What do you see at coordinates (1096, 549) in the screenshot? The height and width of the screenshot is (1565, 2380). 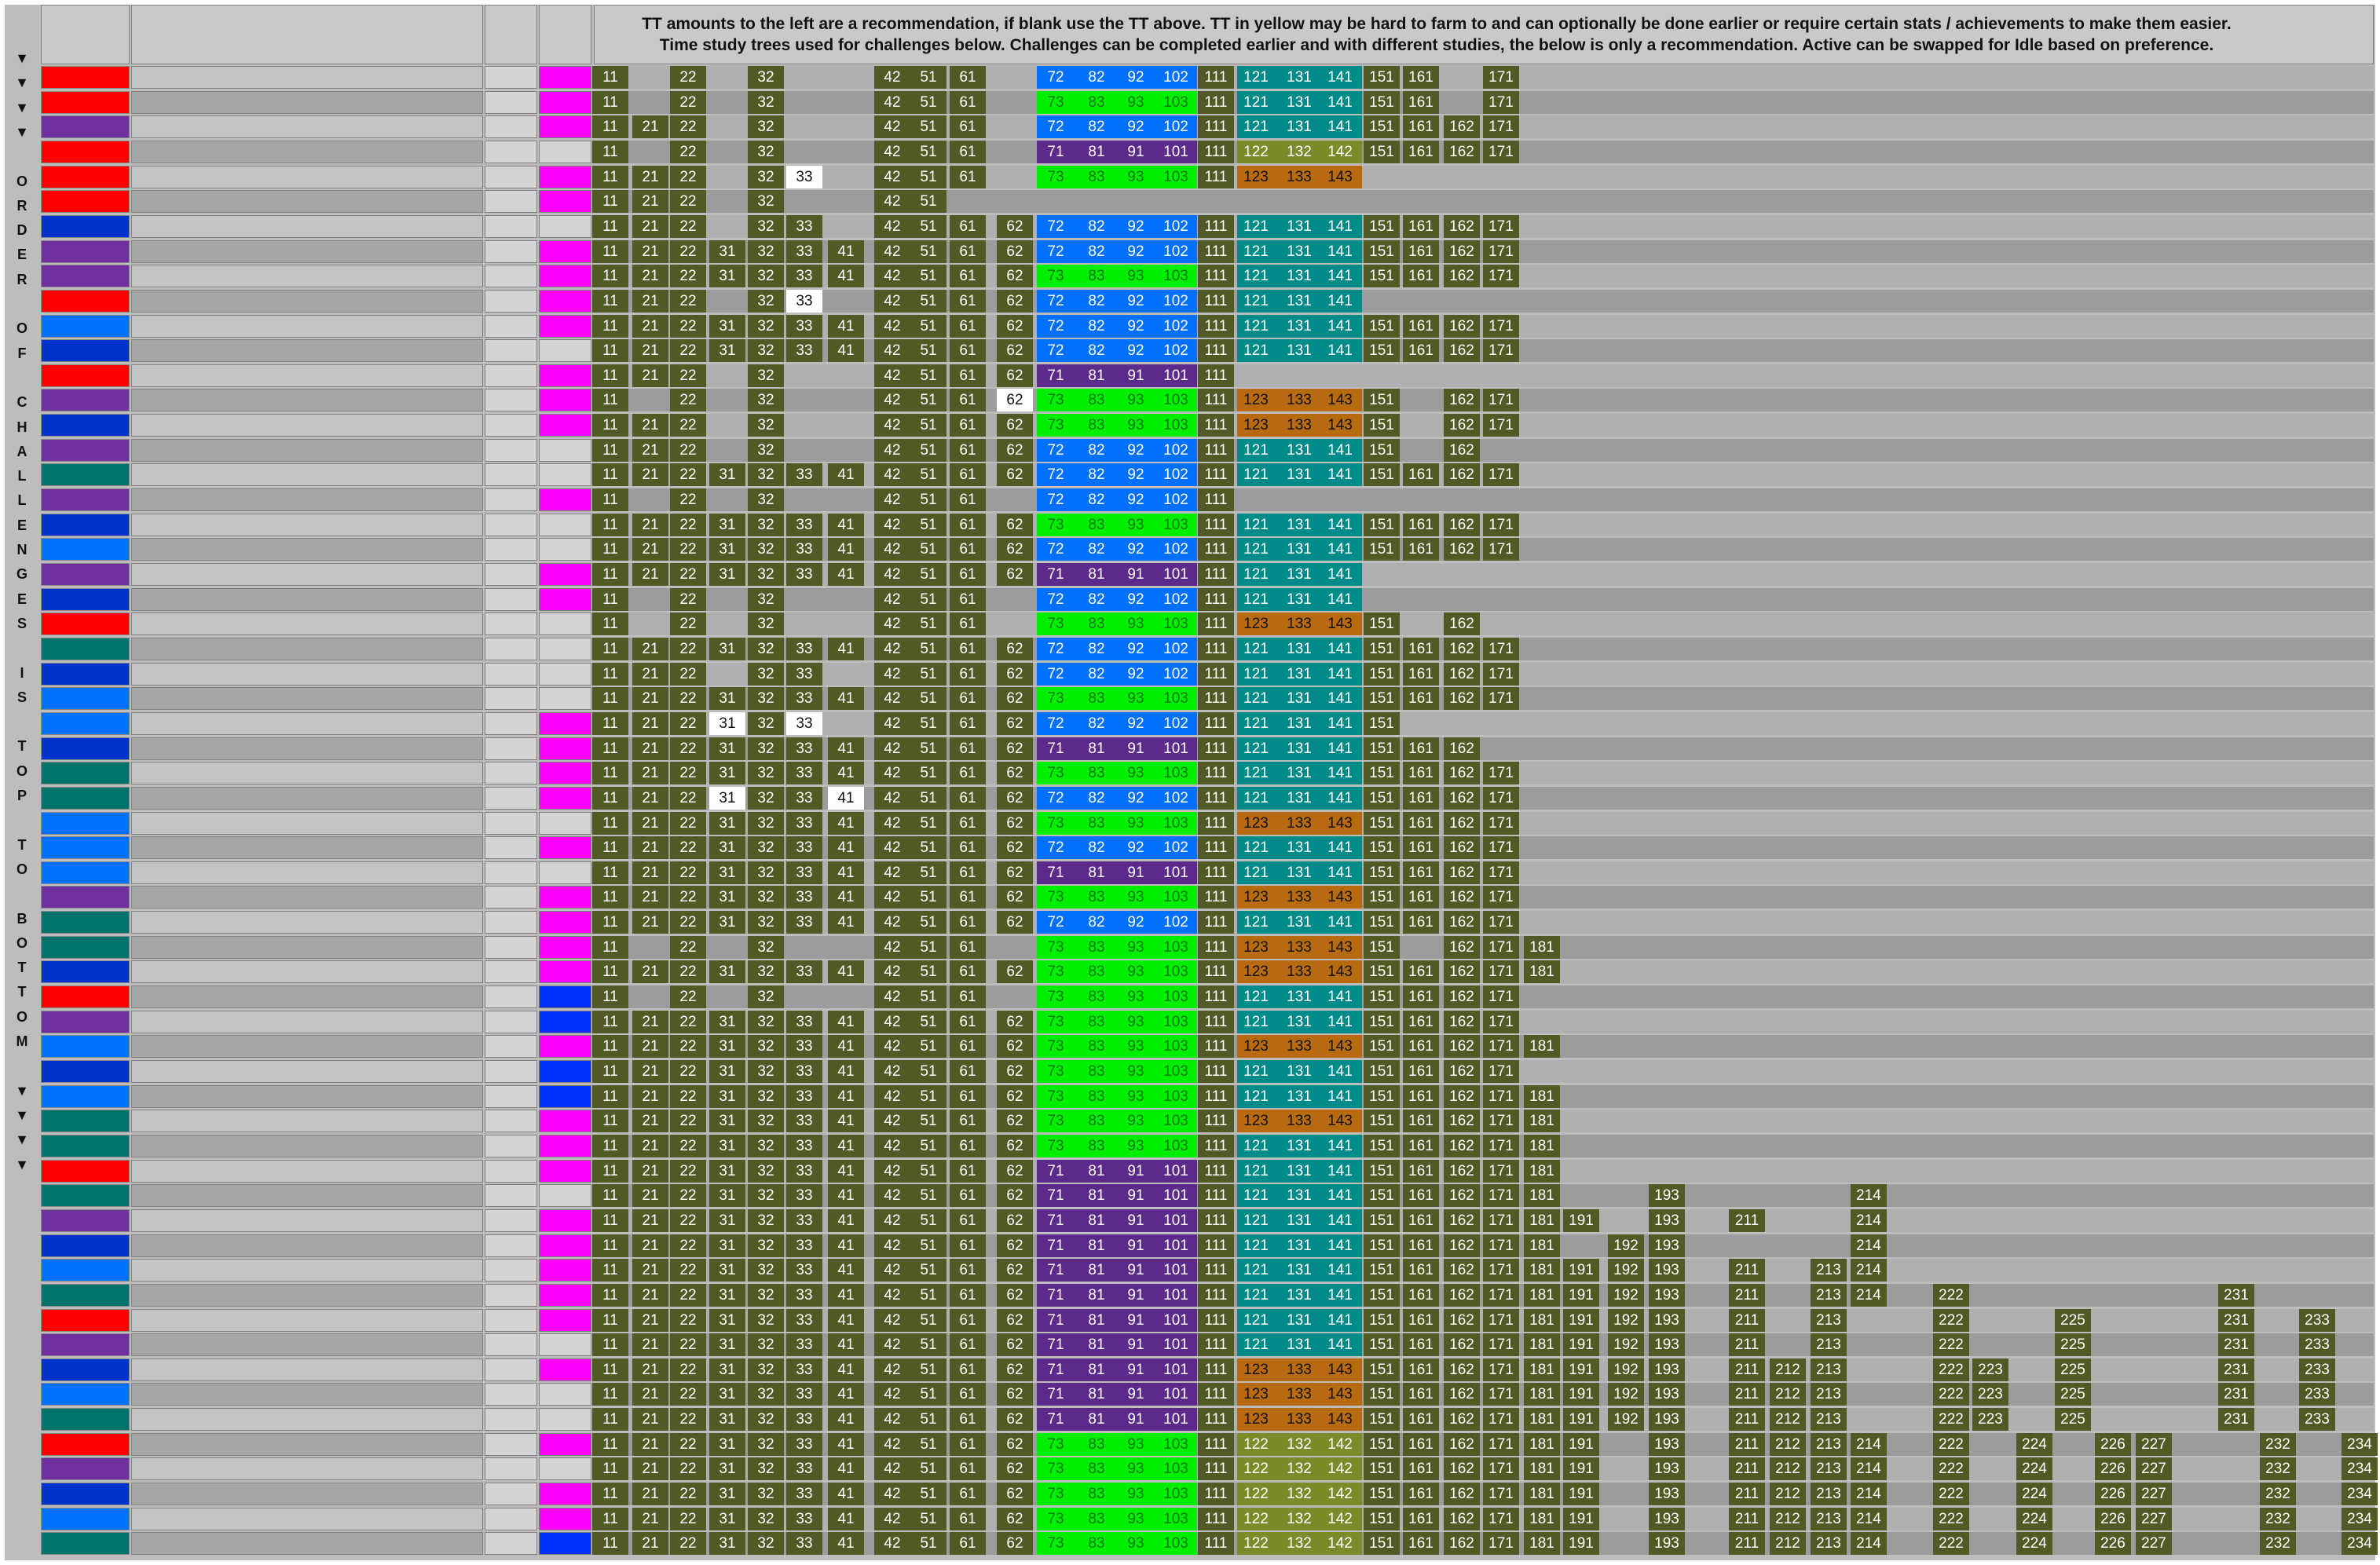 I see `study-cell: 82` at bounding box center [1096, 549].